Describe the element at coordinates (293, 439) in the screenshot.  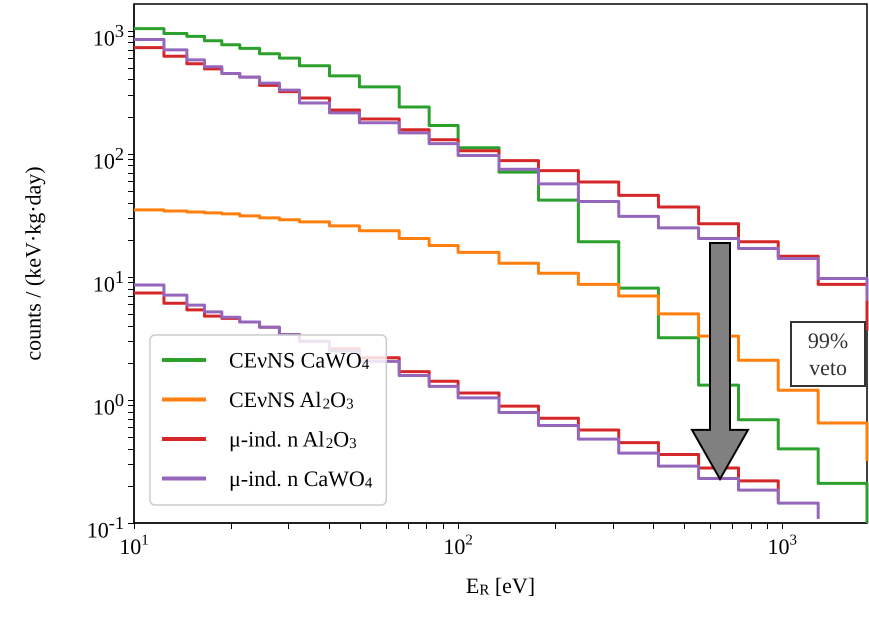
I see `legend-label: μ-ind. n Al2O3` at that location.